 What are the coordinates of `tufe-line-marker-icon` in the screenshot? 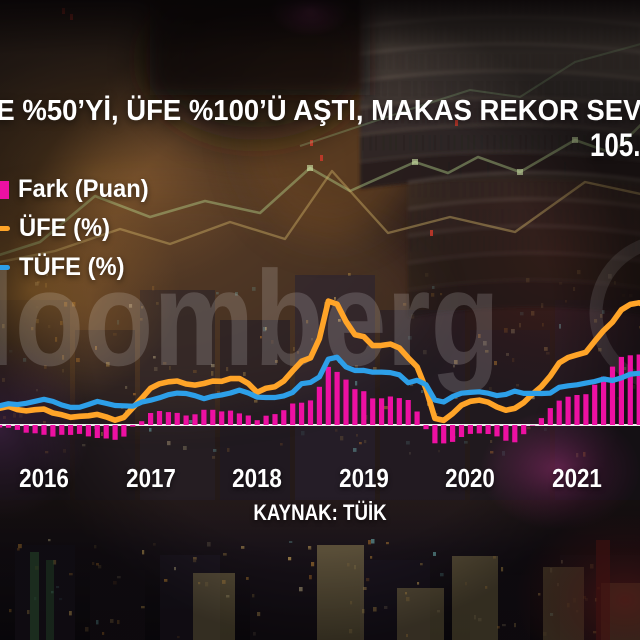 It's located at (5, 267).